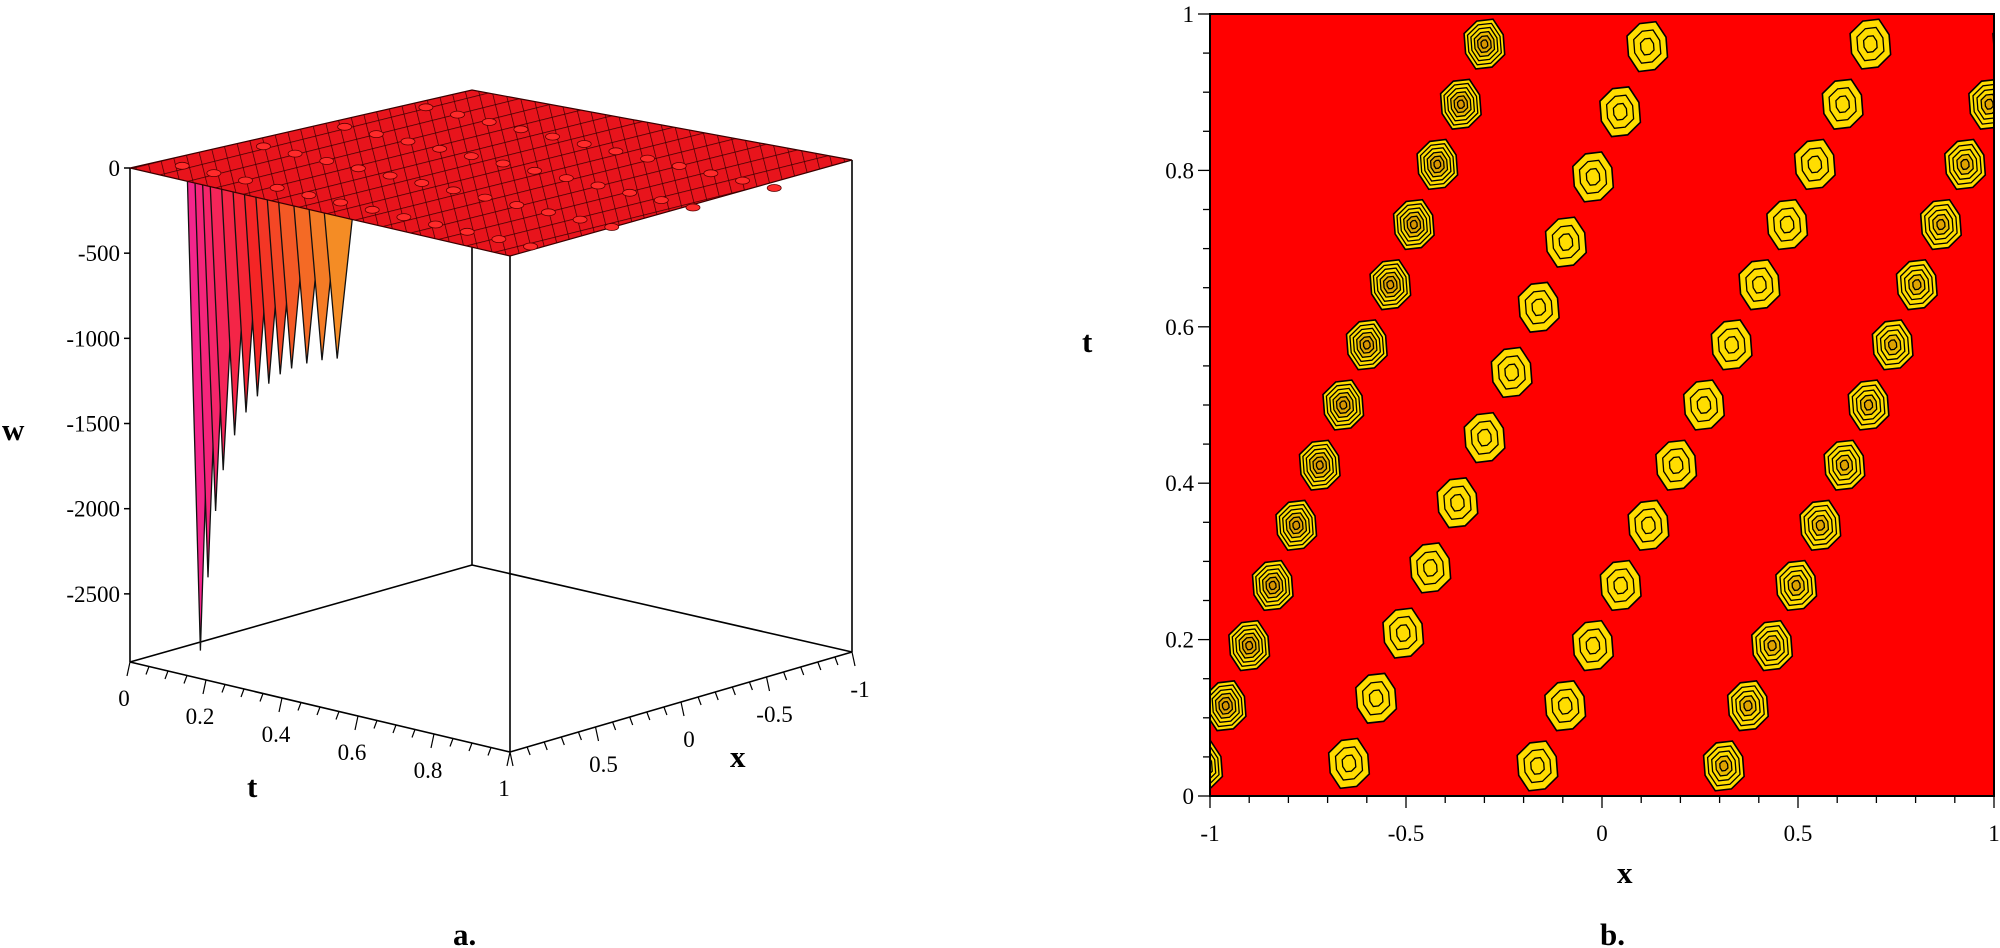 The height and width of the screenshot is (948, 2000). What do you see at coordinates (1179, 640) in the screenshot?
I see `contour-t-tick-label: 0.2` at bounding box center [1179, 640].